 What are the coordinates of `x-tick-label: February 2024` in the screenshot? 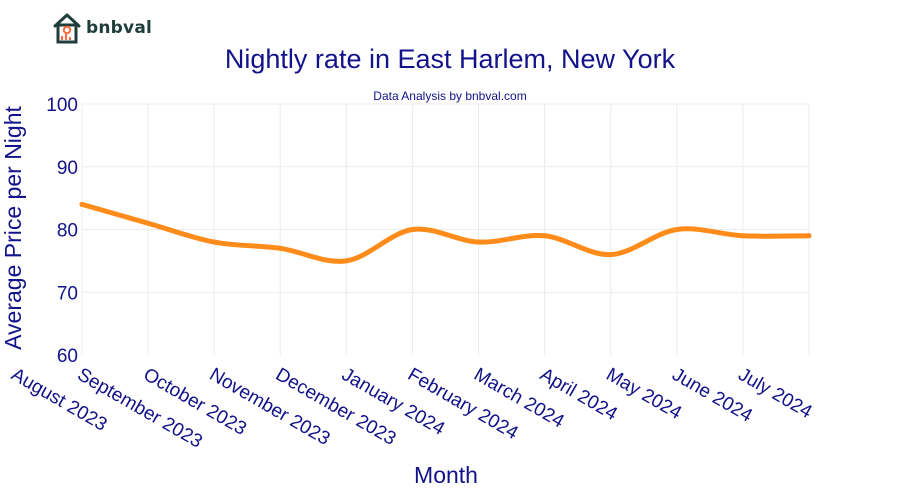 It's located at (463, 404).